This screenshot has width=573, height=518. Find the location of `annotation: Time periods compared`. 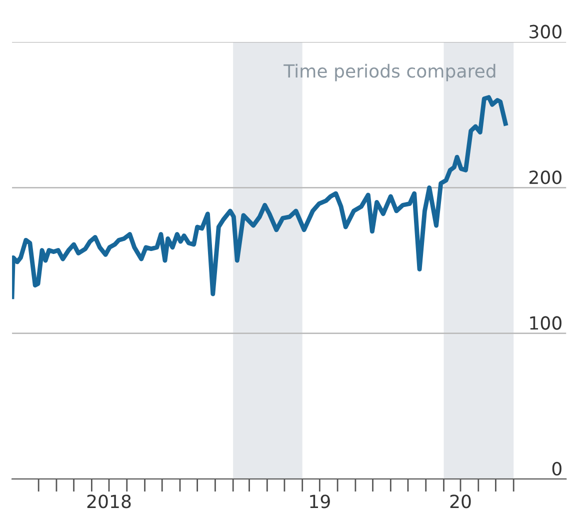

annotation: Time periods compared is located at coordinates (390, 73).